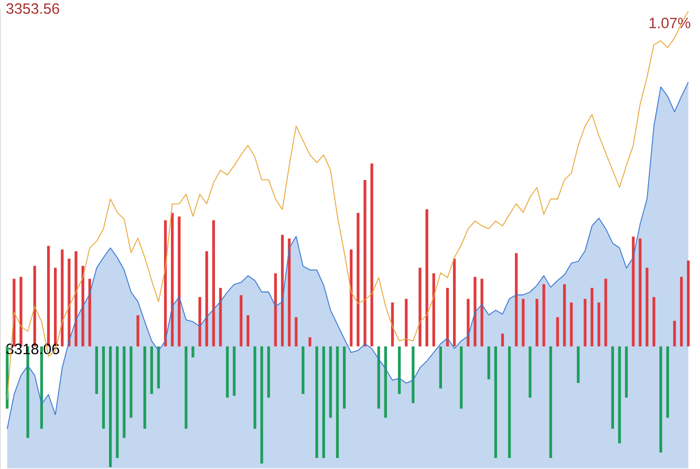  Describe the element at coordinates (33, 8) in the screenshot. I see `y-tick-label: 3353.56` at that location.